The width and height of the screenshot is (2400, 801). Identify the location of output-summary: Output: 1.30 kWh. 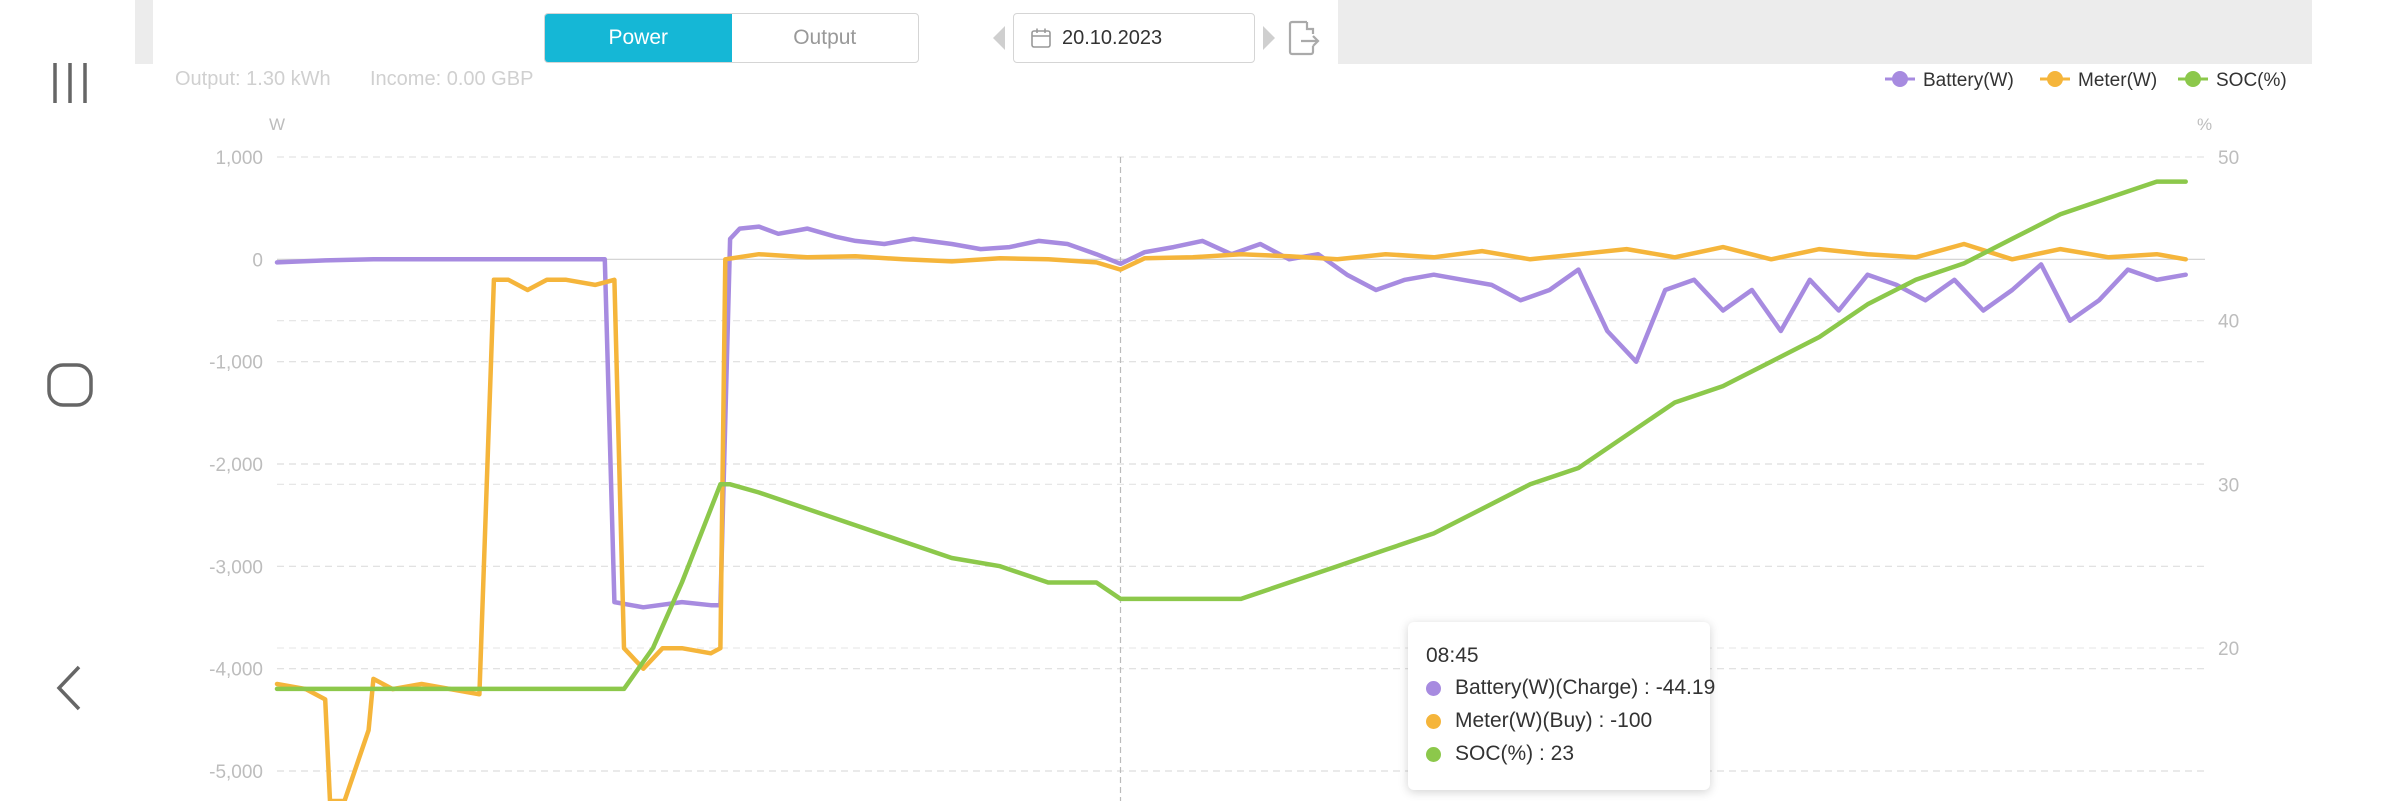
(253, 79).